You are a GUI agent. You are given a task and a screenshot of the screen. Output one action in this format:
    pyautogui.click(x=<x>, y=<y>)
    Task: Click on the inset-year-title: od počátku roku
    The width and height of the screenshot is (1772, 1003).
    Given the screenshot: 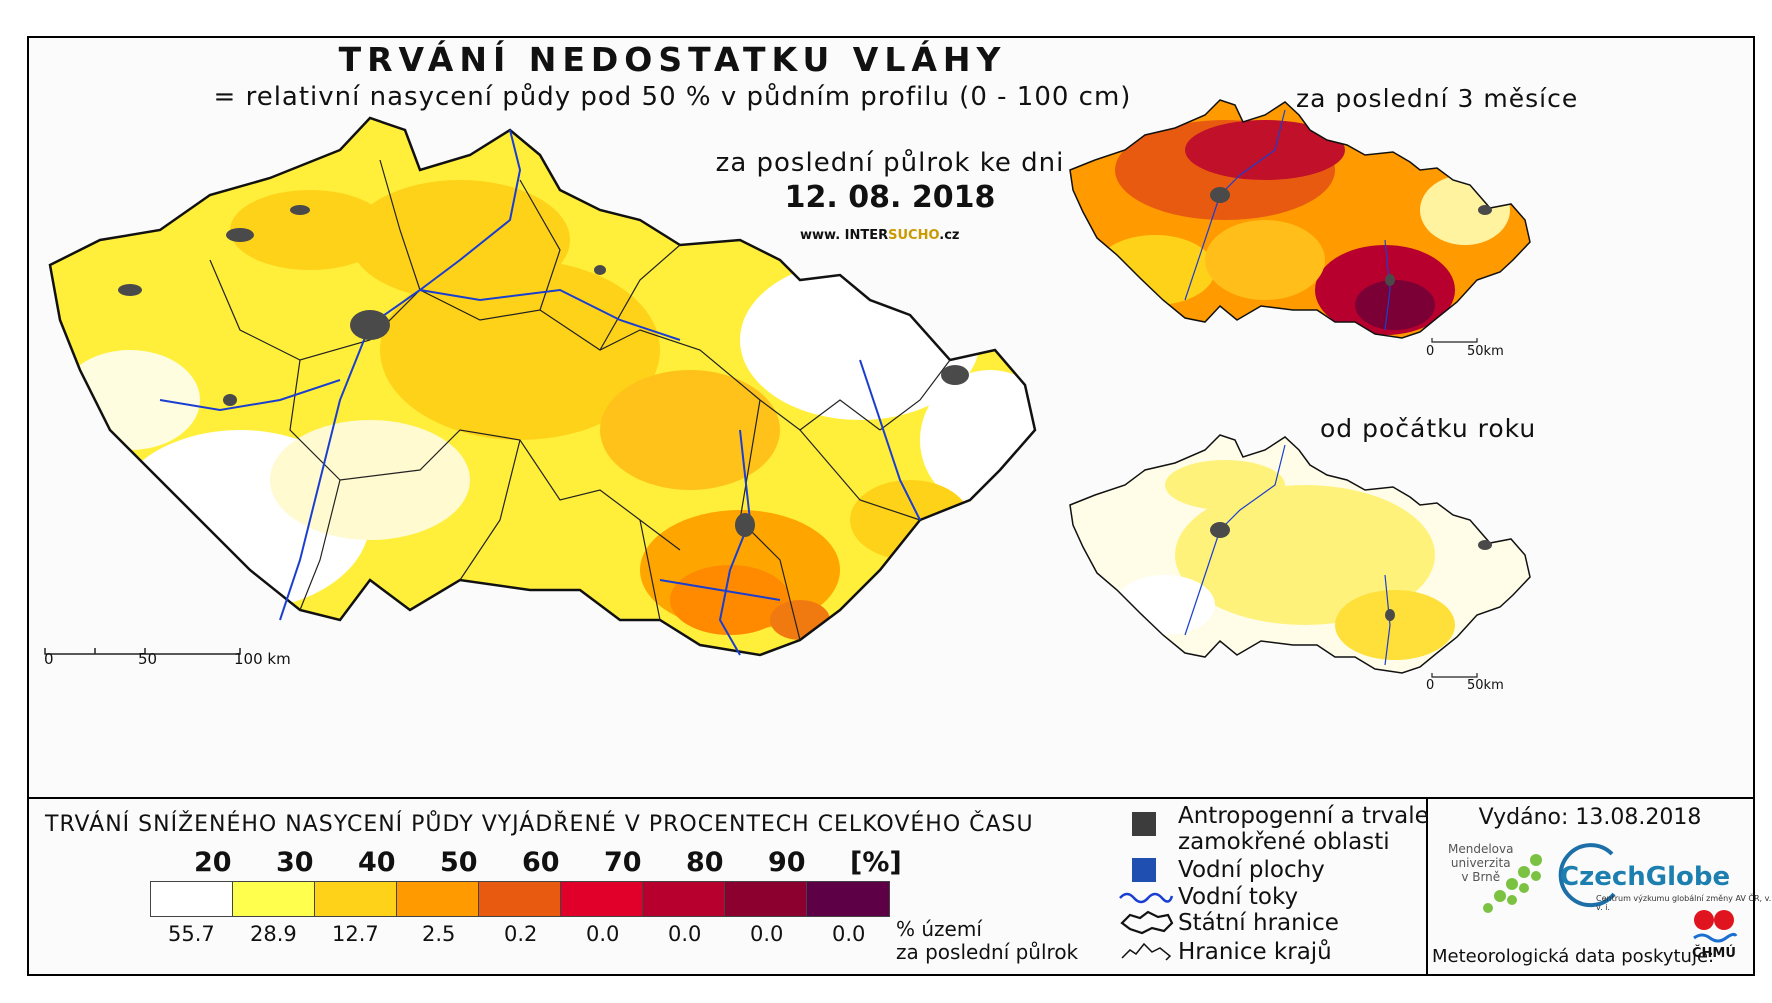 What is the action you would take?
    pyautogui.click(x=1428, y=428)
    